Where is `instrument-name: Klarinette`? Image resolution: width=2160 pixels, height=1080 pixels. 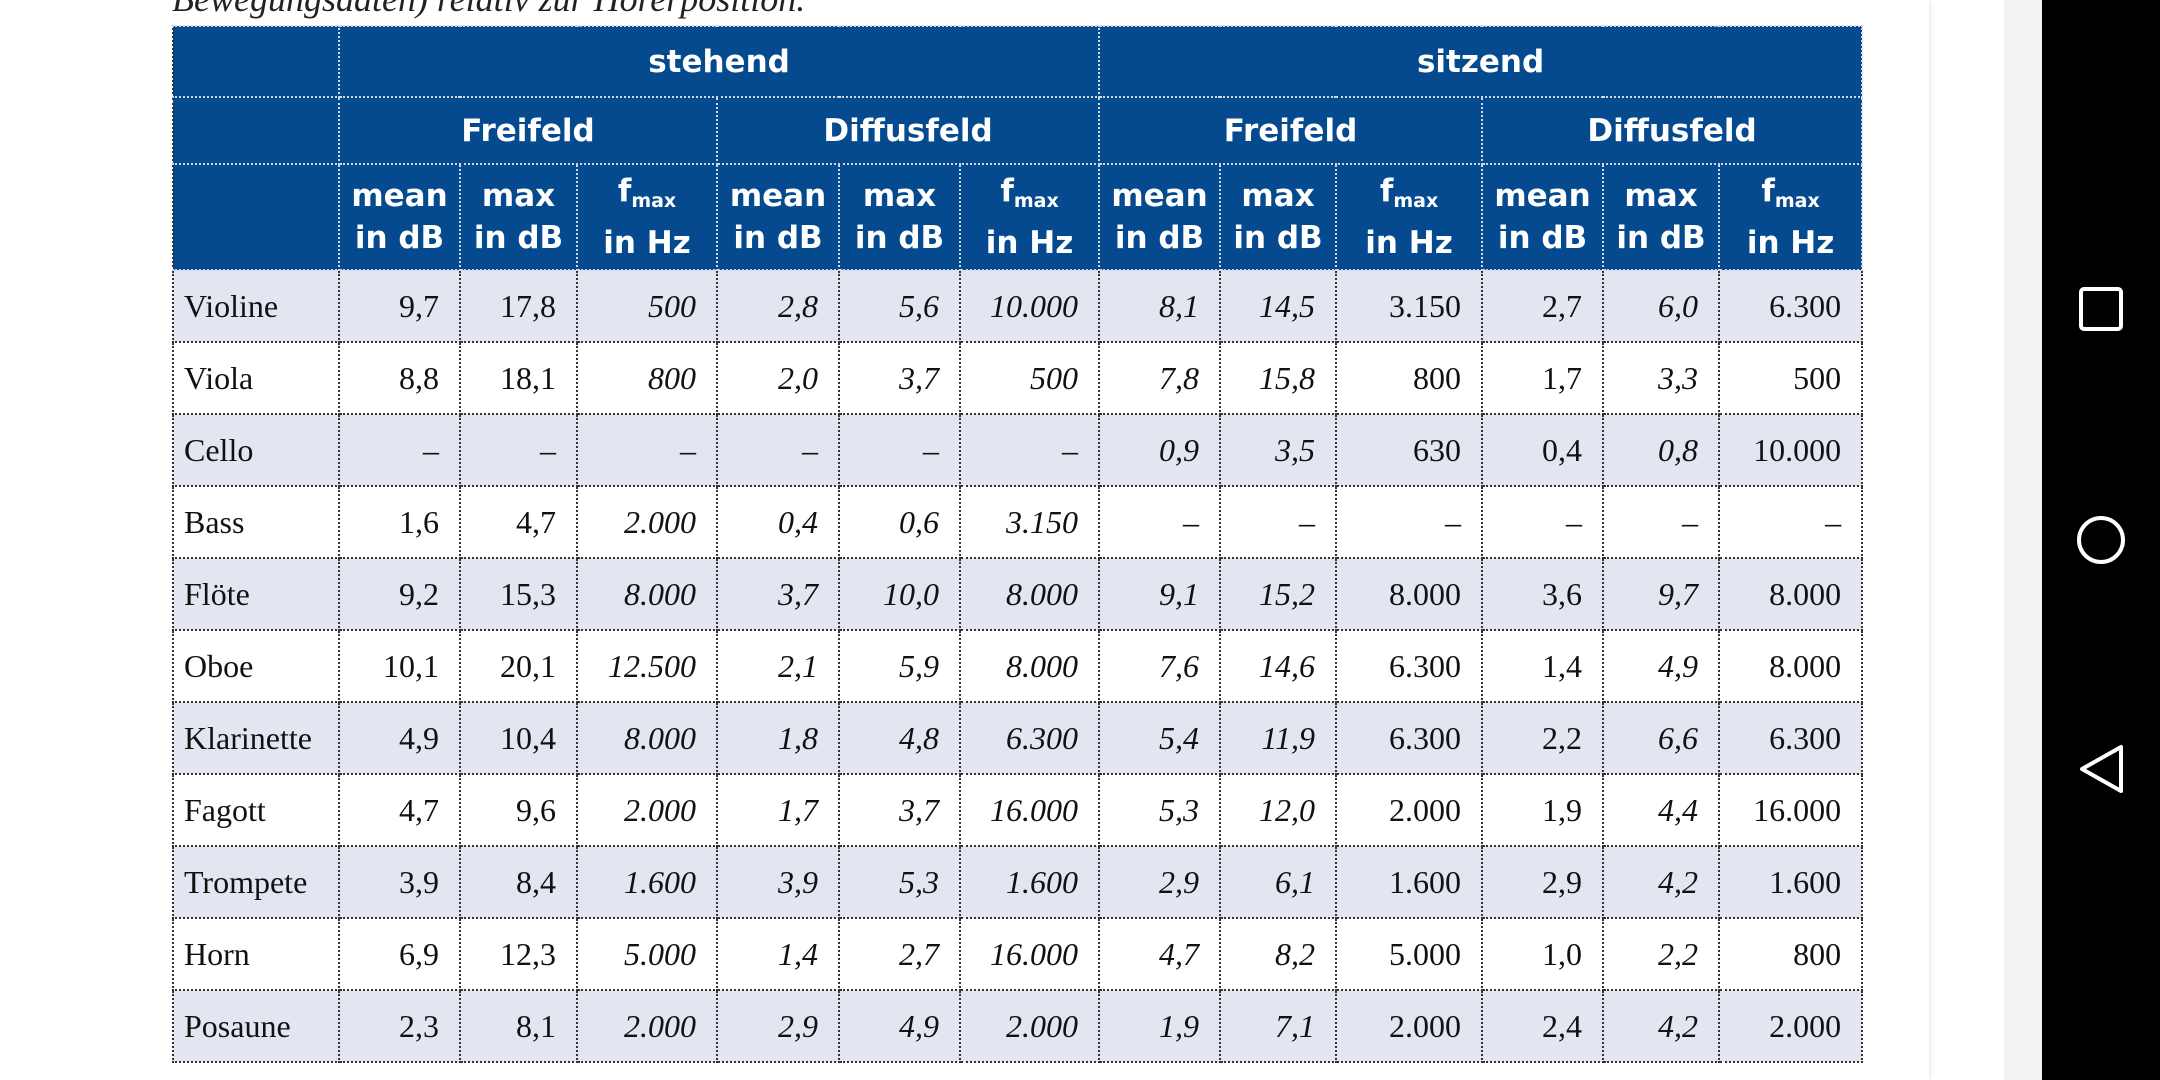
instrument-name: Klarinette is located at coordinates (256, 738).